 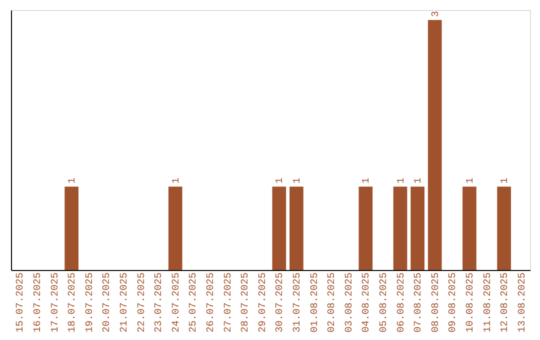 What do you see at coordinates (332, 302) in the screenshot?
I see `x-tick-label: 02.08.2025` at bounding box center [332, 302].